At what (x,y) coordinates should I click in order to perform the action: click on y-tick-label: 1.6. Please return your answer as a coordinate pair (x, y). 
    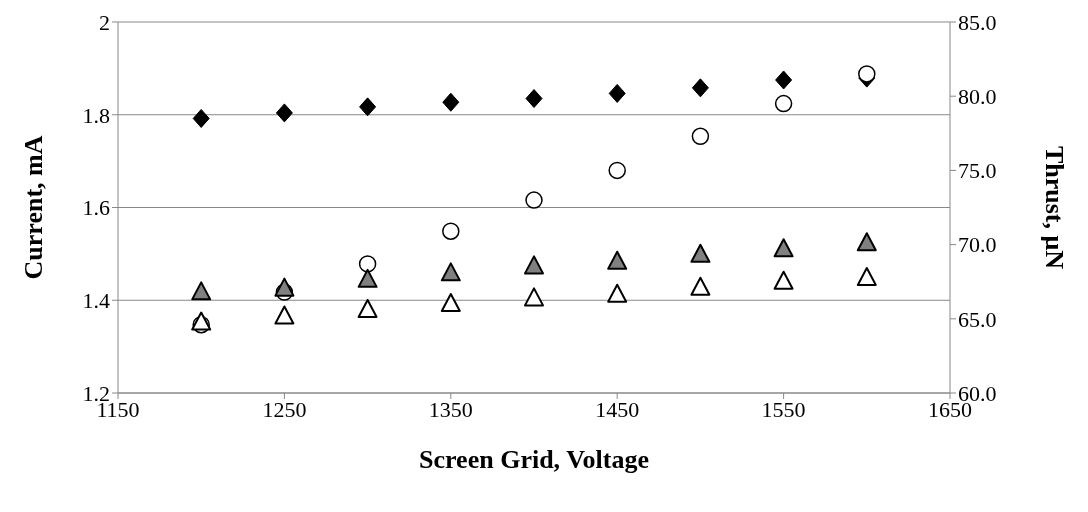
    Looking at the image, I should click on (96, 208).